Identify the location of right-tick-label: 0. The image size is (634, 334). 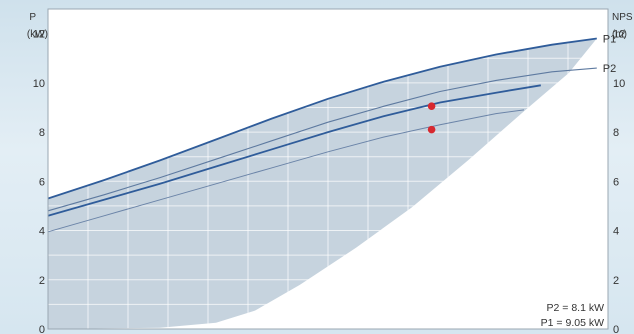
(616, 329).